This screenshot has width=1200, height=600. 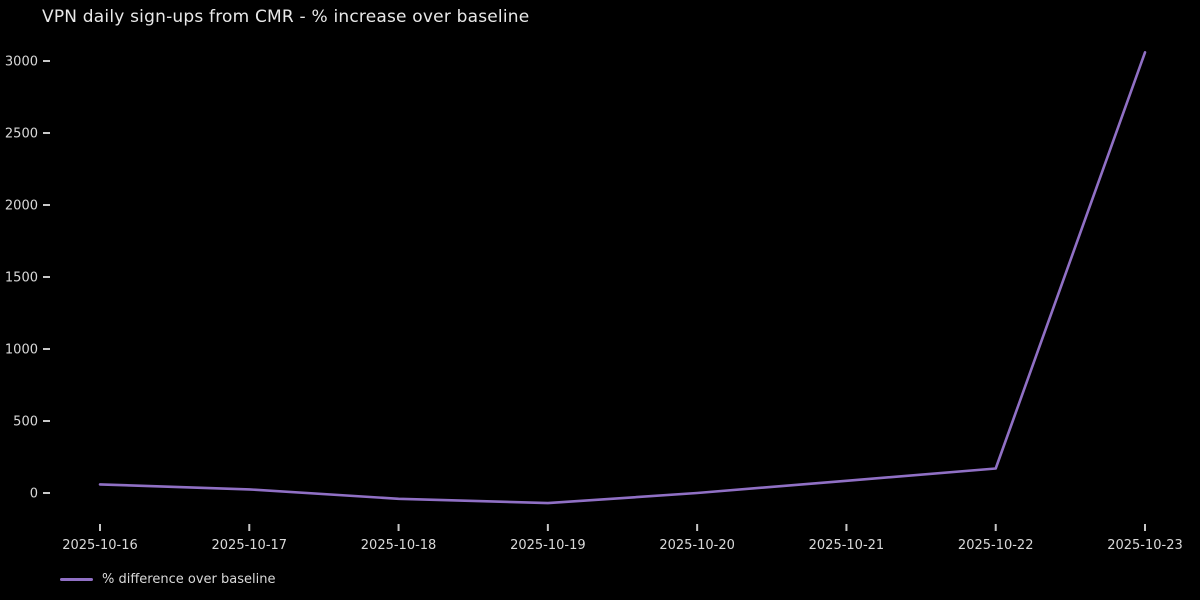 What do you see at coordinates (21, 62) in the screenshot?
I see `y-tick-label: 3000` at bounding box center [21, 62].